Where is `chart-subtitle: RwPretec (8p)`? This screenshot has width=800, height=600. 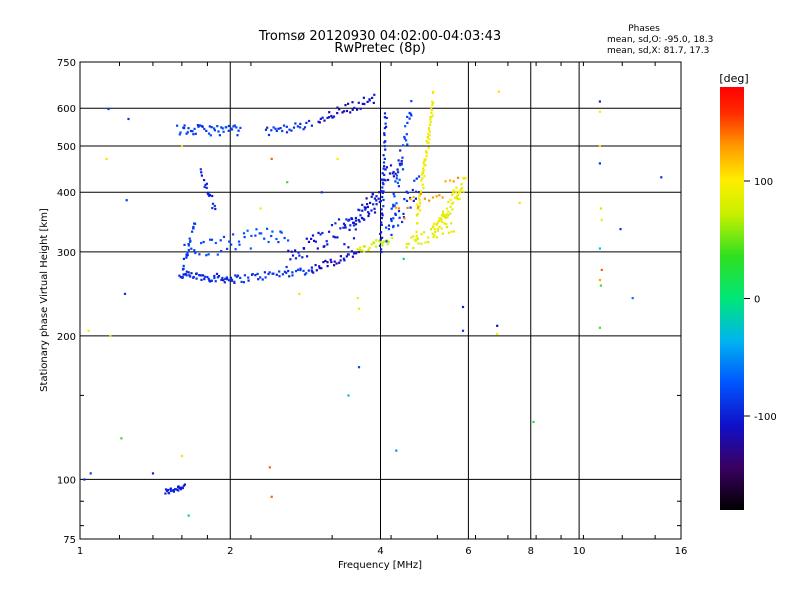
chart-subtitle: RwPretec (8p) is located at coordinates (379, 48).